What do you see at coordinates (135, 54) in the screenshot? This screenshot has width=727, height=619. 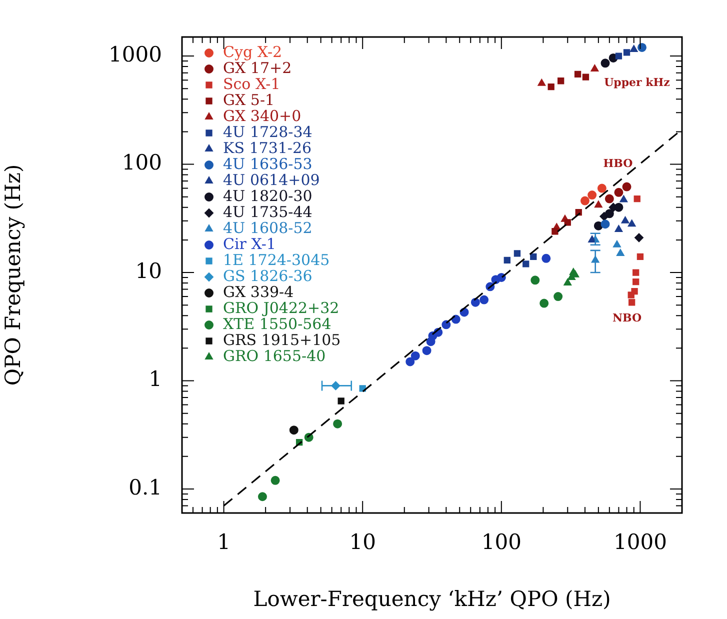 I see `y-tick-label: 1000` at bounding box center [135, 54].